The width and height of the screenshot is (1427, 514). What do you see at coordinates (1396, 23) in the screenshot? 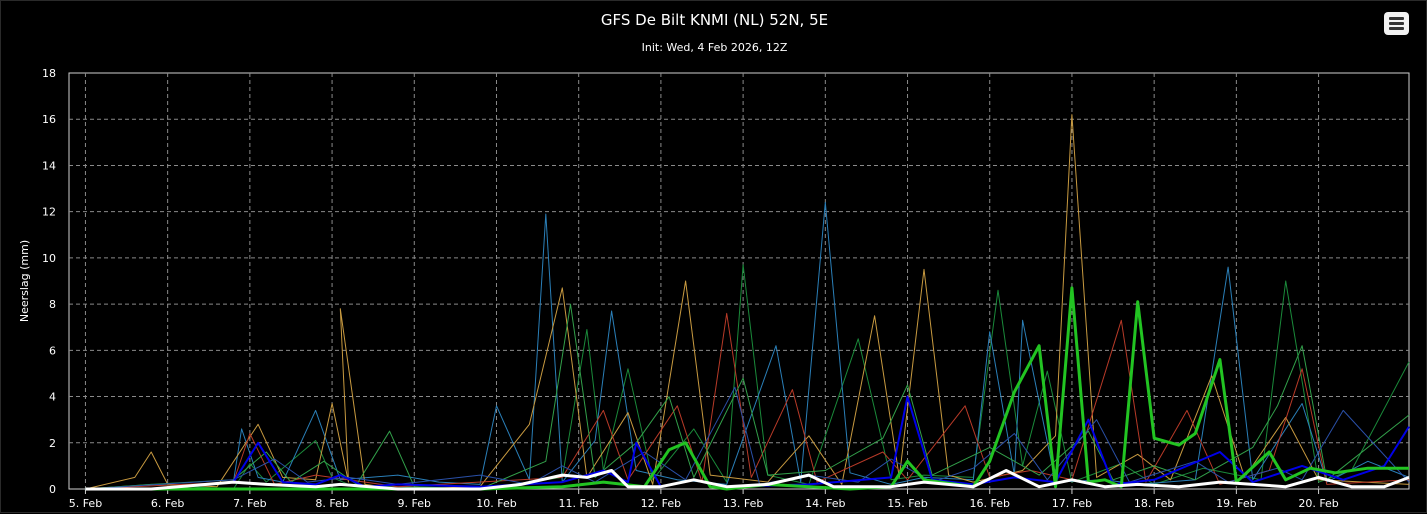
I see `hamburger-menu-icon` at bounding box center [1396, 23].